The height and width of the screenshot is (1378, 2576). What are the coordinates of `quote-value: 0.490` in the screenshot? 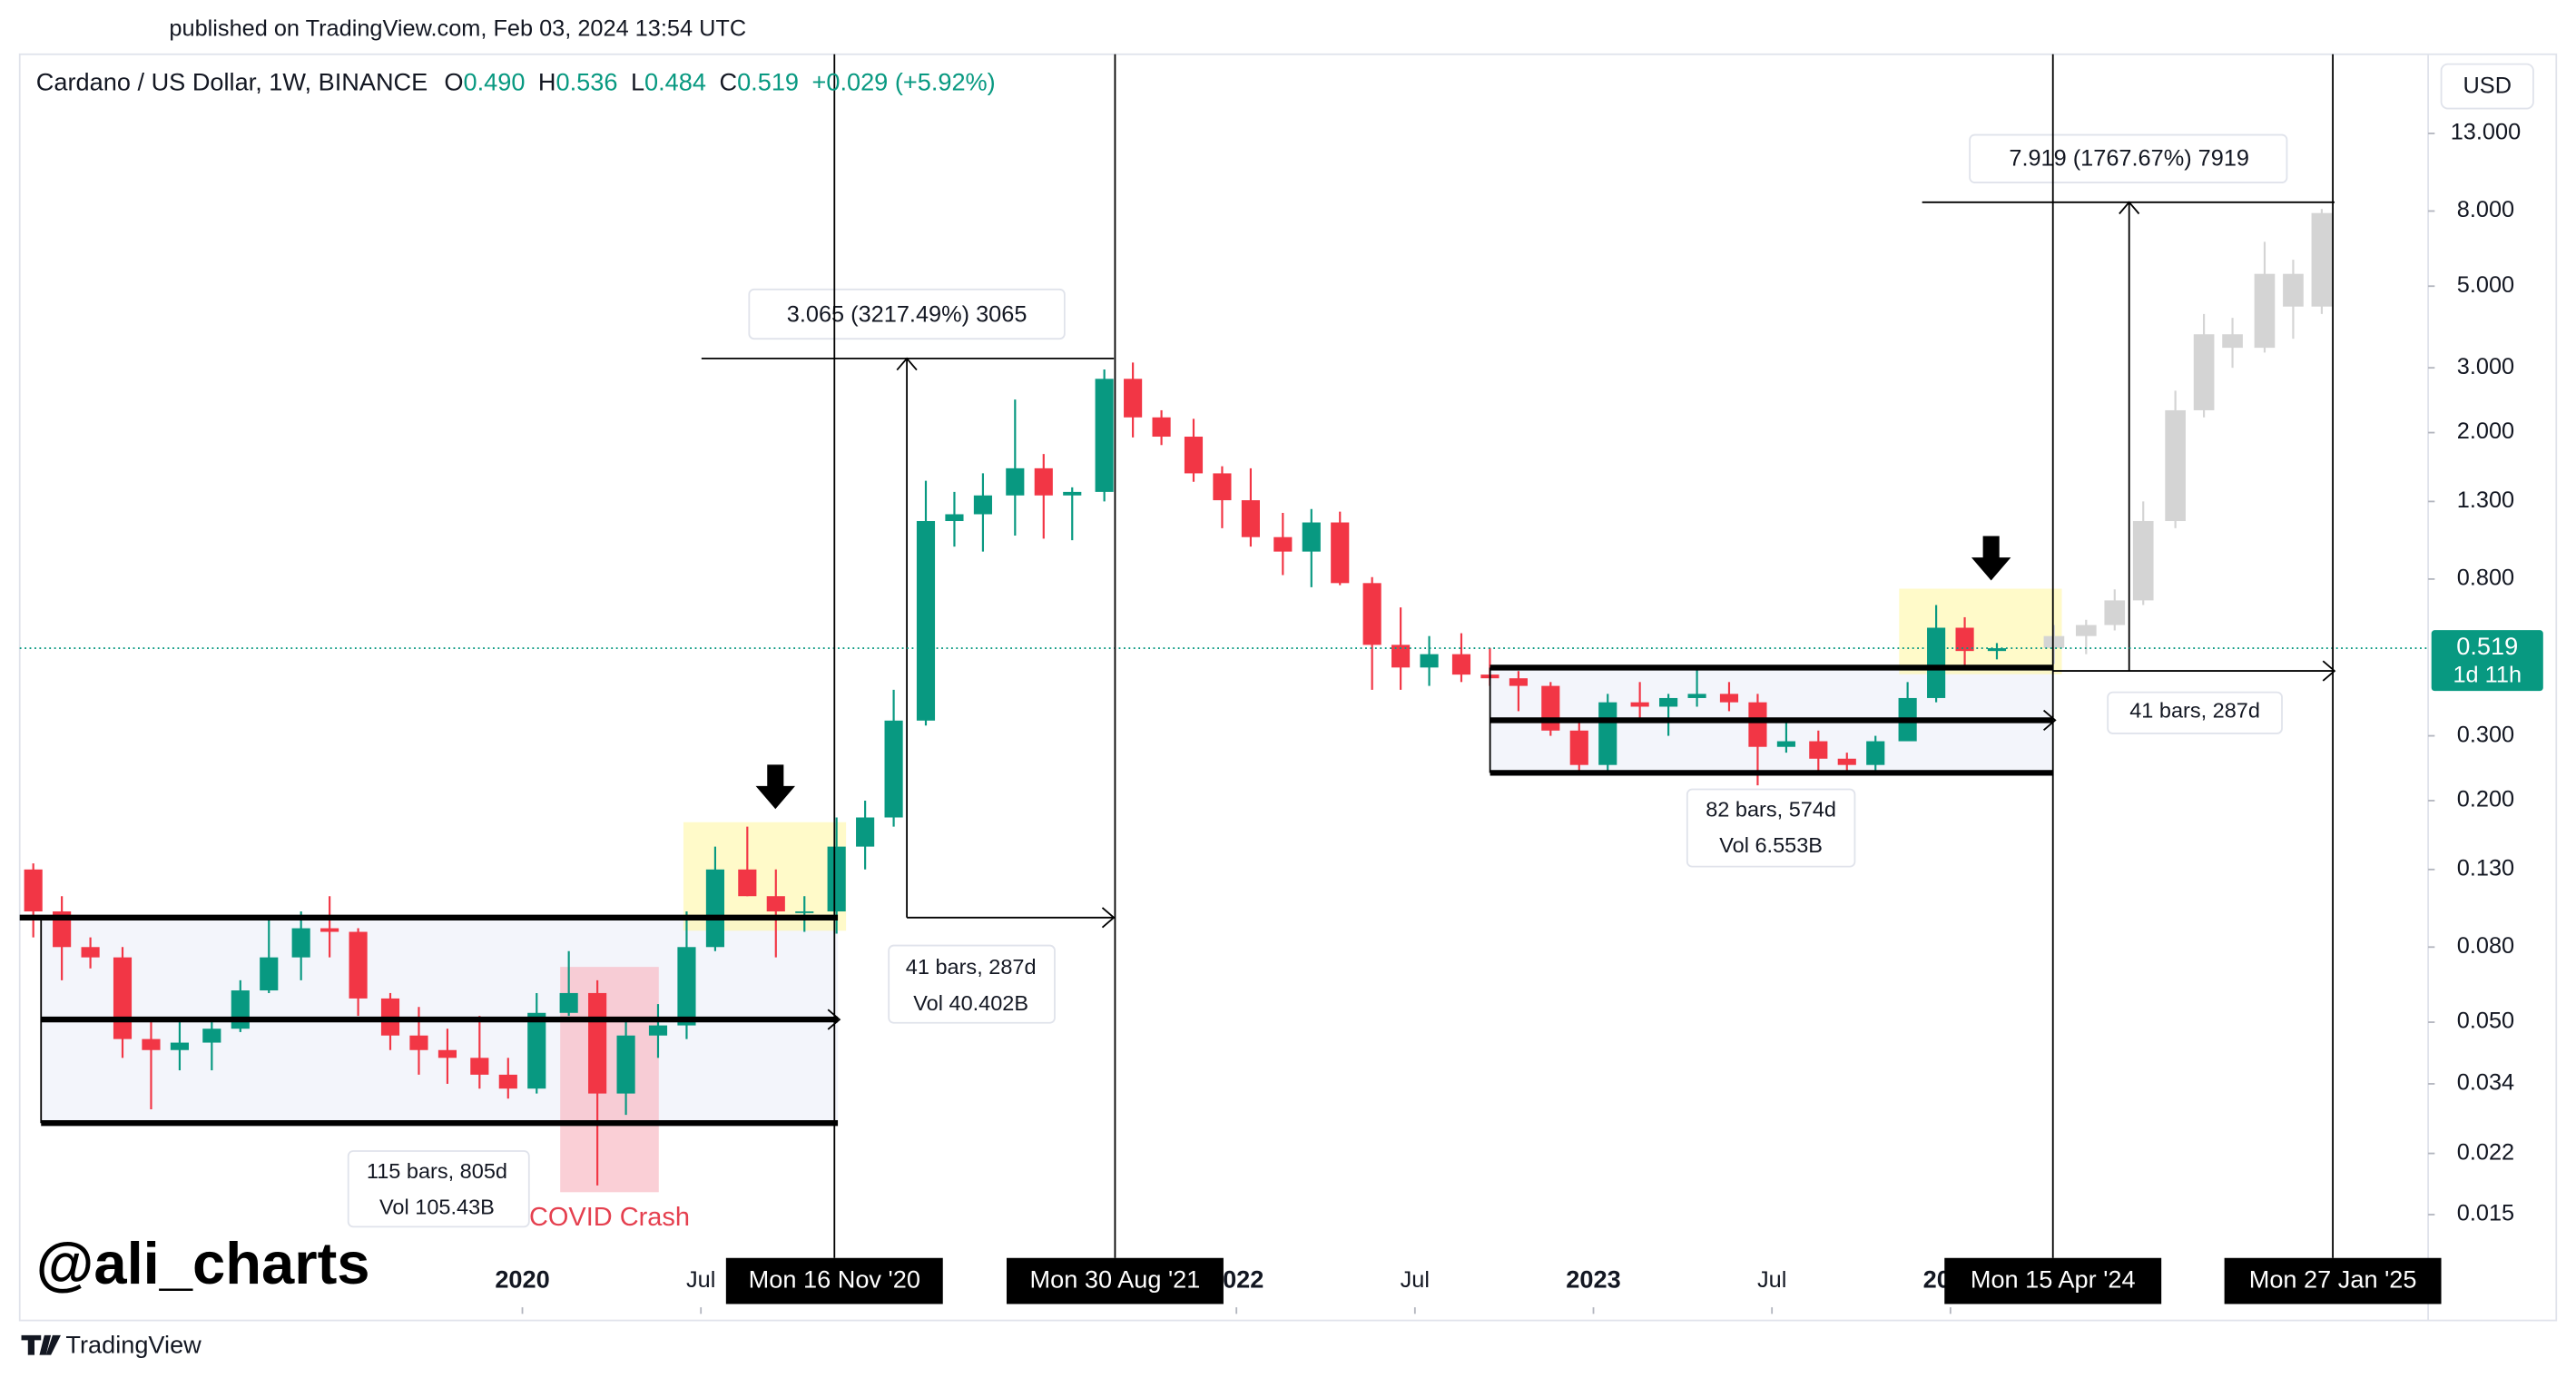 It's located at (494, 82).